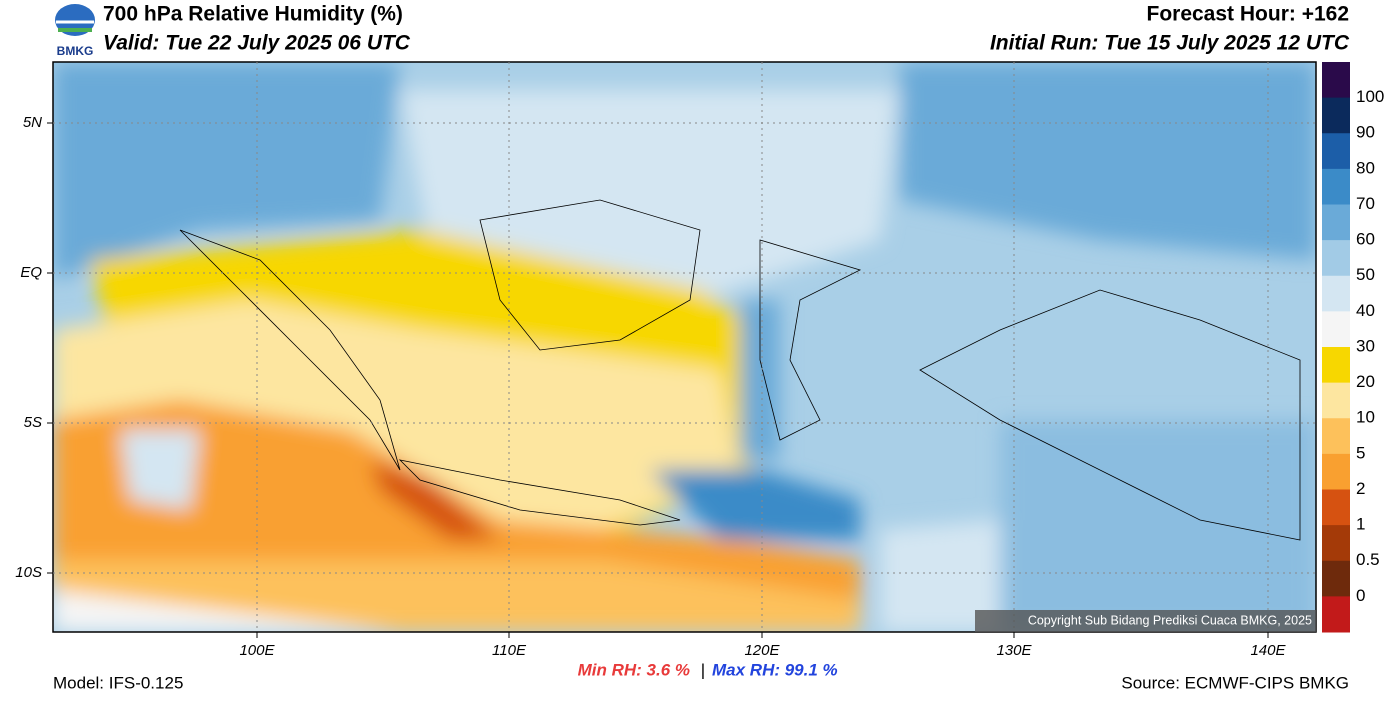 The width and height of the screenshot is (1400, 714). I want to click on colorbar-label: 0, so click(1360, 595).